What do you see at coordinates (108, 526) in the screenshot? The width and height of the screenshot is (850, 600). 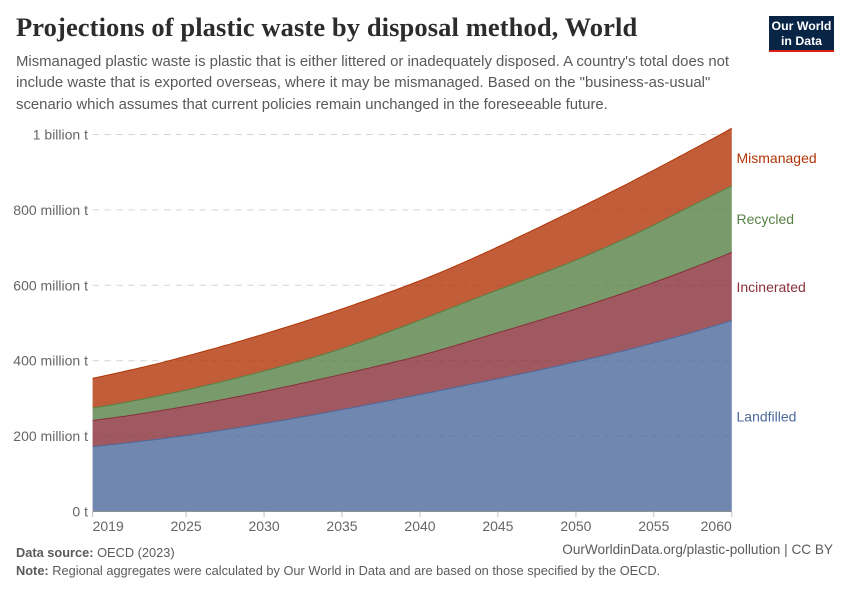 I see `svg-text: 2019` at bounding box center [108, 526].